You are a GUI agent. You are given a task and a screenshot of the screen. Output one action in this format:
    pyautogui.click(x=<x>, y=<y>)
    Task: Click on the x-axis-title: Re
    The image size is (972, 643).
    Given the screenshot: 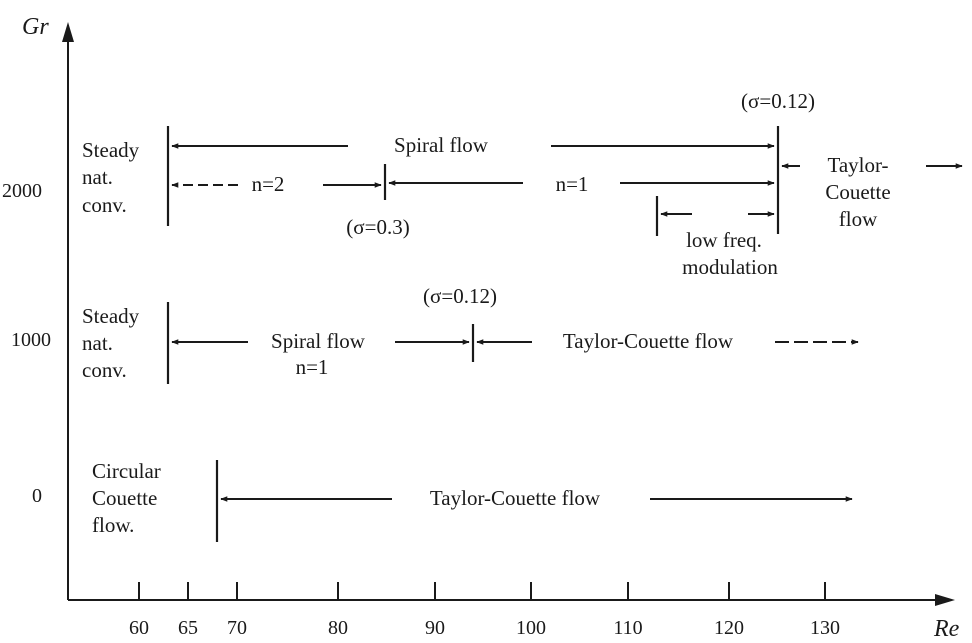 What is the action you would take?
    pyautogui.click(x=946, y=629)
    